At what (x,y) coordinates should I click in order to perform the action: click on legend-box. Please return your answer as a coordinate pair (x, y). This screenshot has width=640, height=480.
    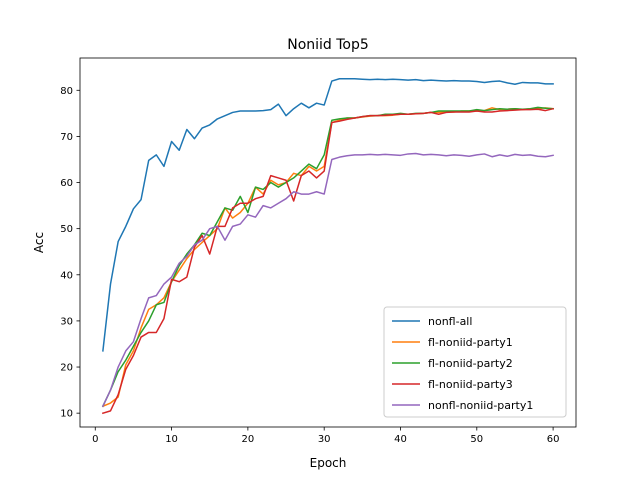
    Looking at the image, I should click on (475, 362).